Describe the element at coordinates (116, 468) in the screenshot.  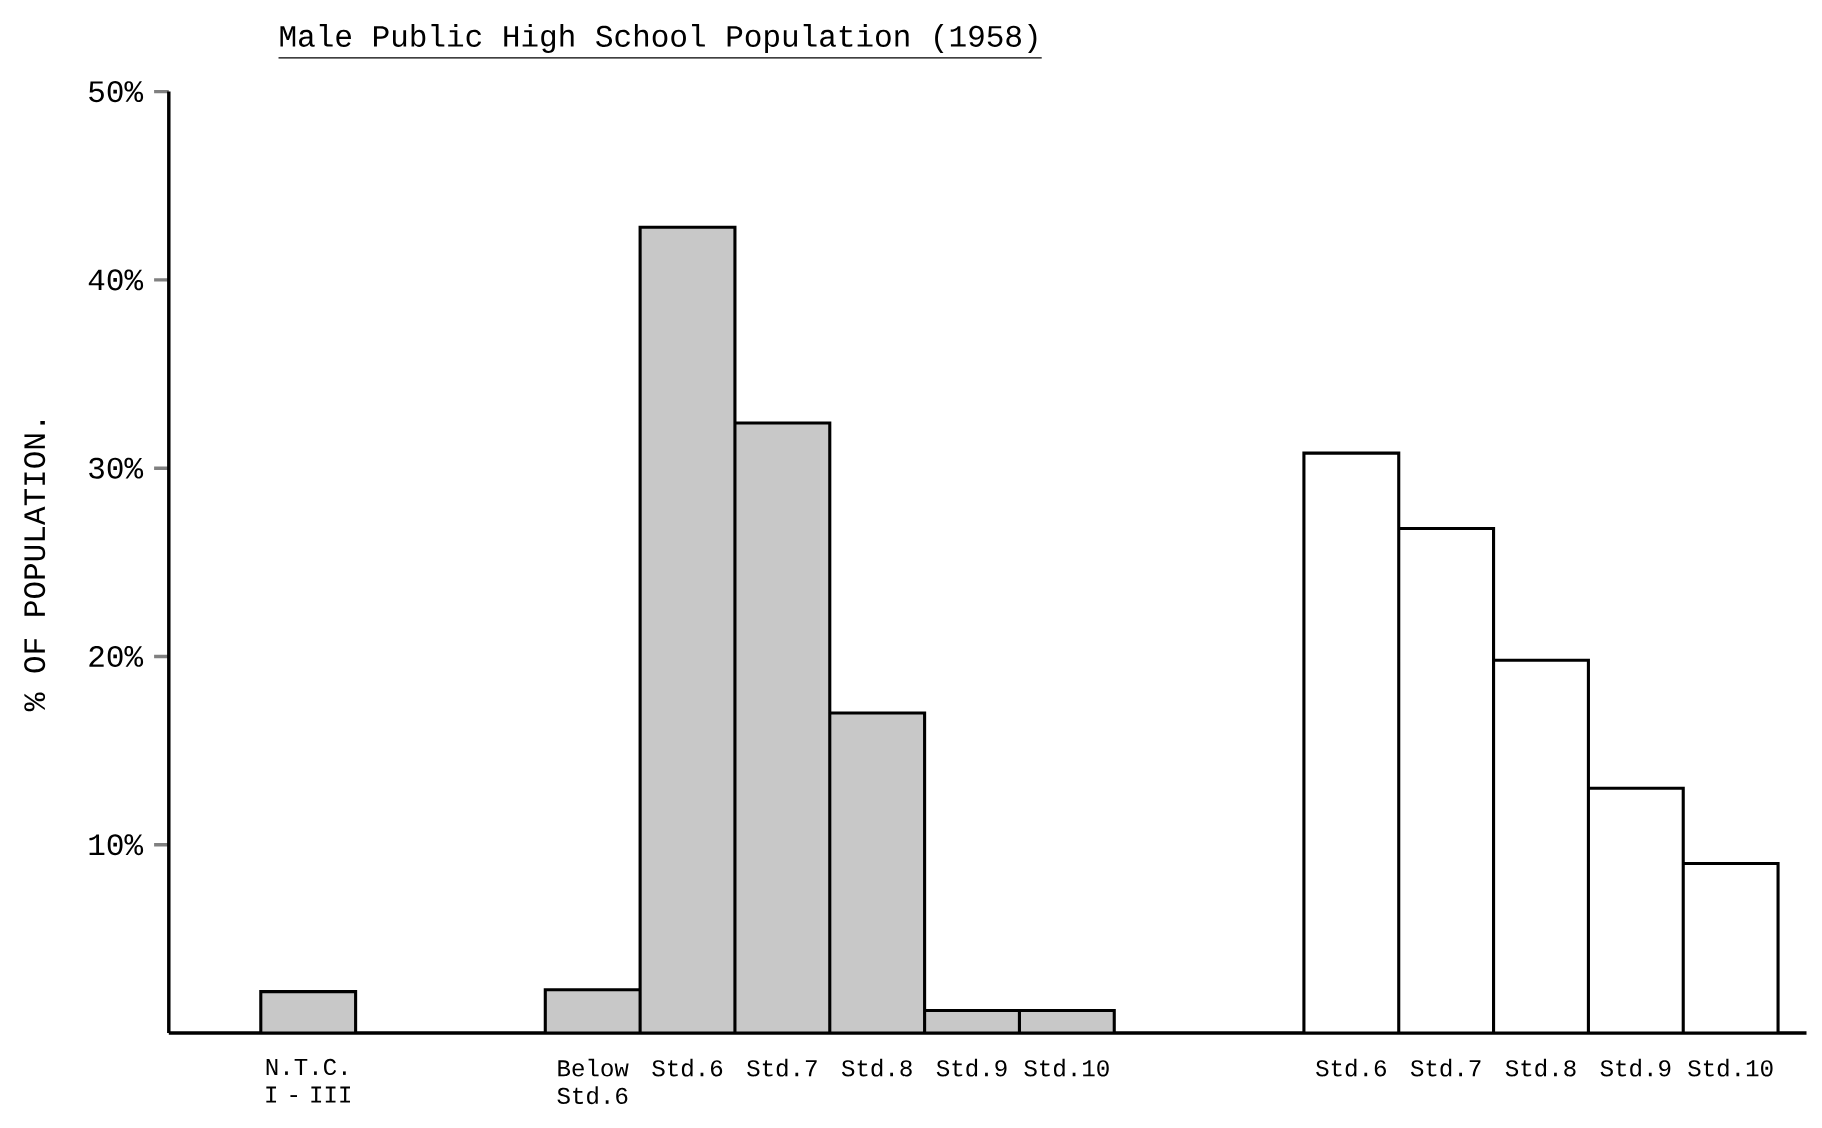
I see `y-tick-label: 30%` at that location.